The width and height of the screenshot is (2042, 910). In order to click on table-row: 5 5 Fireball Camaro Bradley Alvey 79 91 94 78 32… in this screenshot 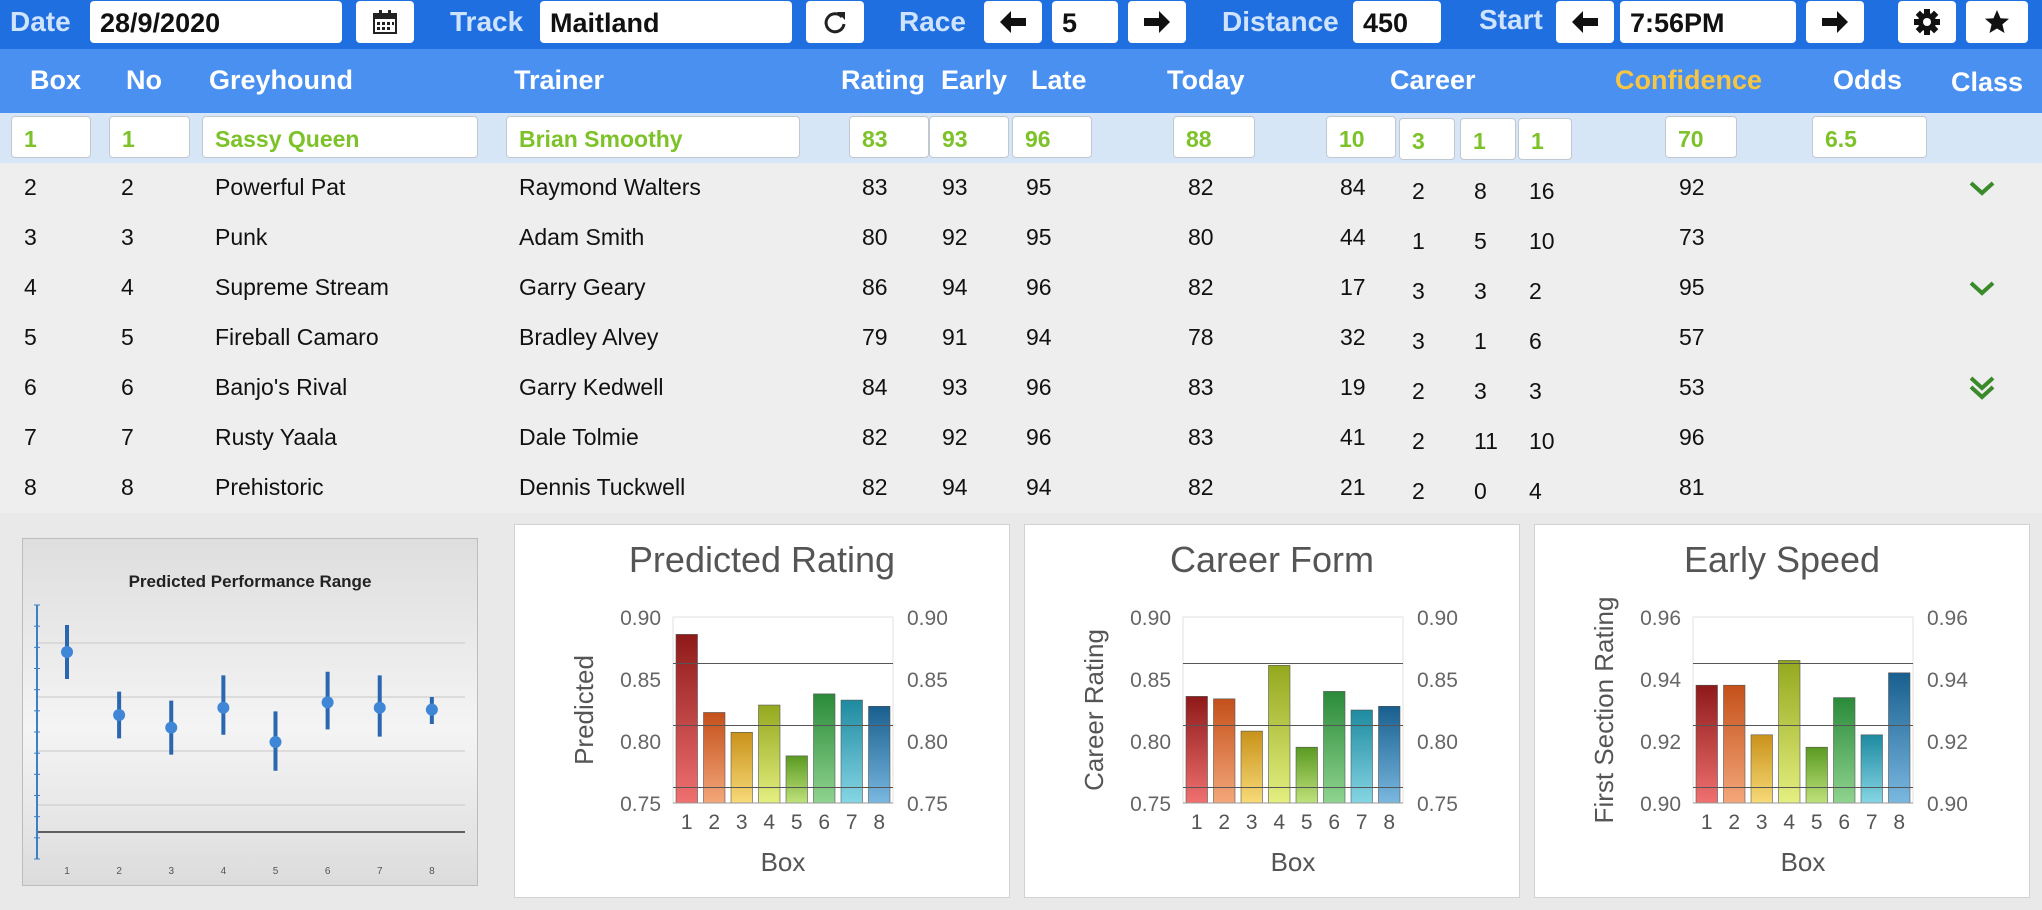, I will do `click(1021, 338)`.